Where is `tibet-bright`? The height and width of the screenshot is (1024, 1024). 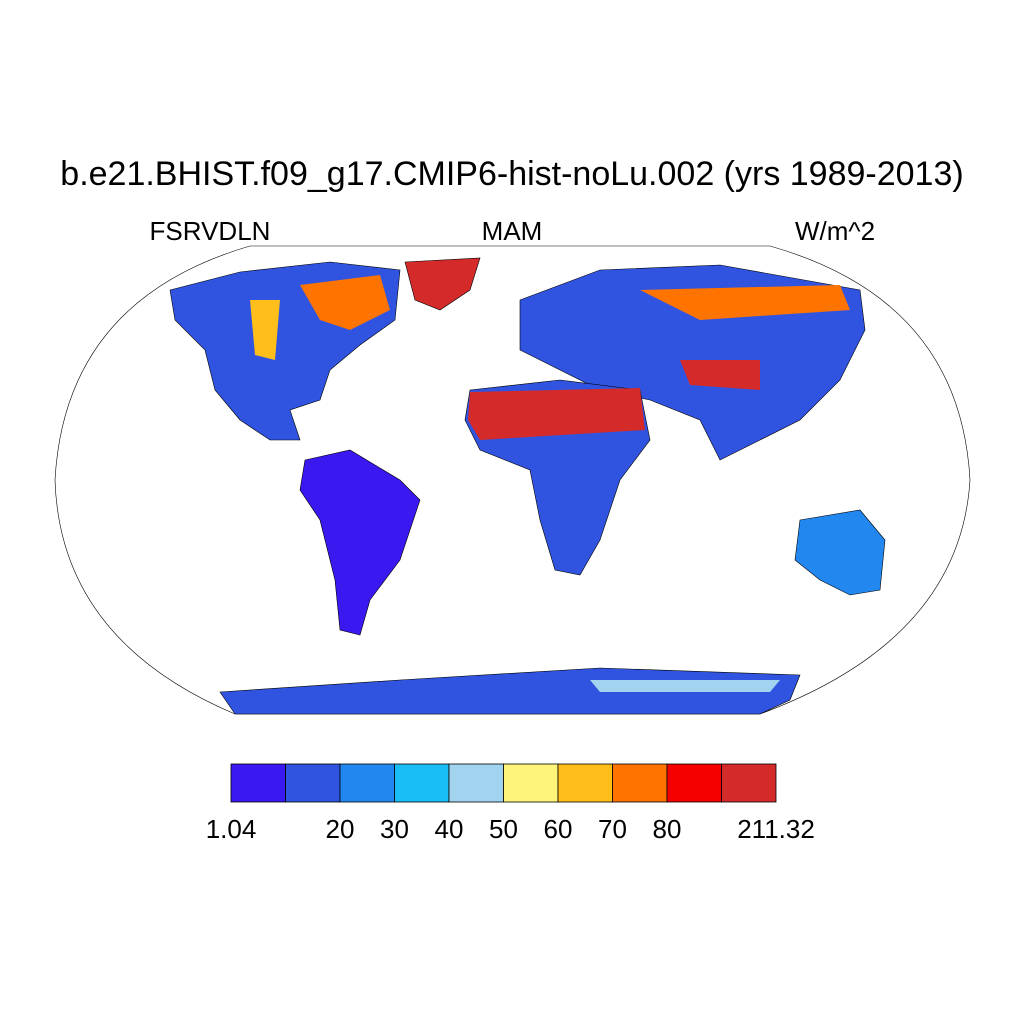
tibet-bright is located at coordinates (720, 375).